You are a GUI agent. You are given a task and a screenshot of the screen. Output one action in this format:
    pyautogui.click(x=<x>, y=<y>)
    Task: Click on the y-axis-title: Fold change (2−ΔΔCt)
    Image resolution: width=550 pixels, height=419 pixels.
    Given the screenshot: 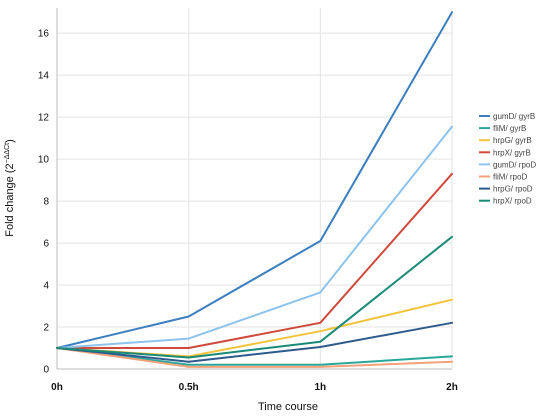 What is the action you would take?
    pyautogui.click(x=10, y=188)
    